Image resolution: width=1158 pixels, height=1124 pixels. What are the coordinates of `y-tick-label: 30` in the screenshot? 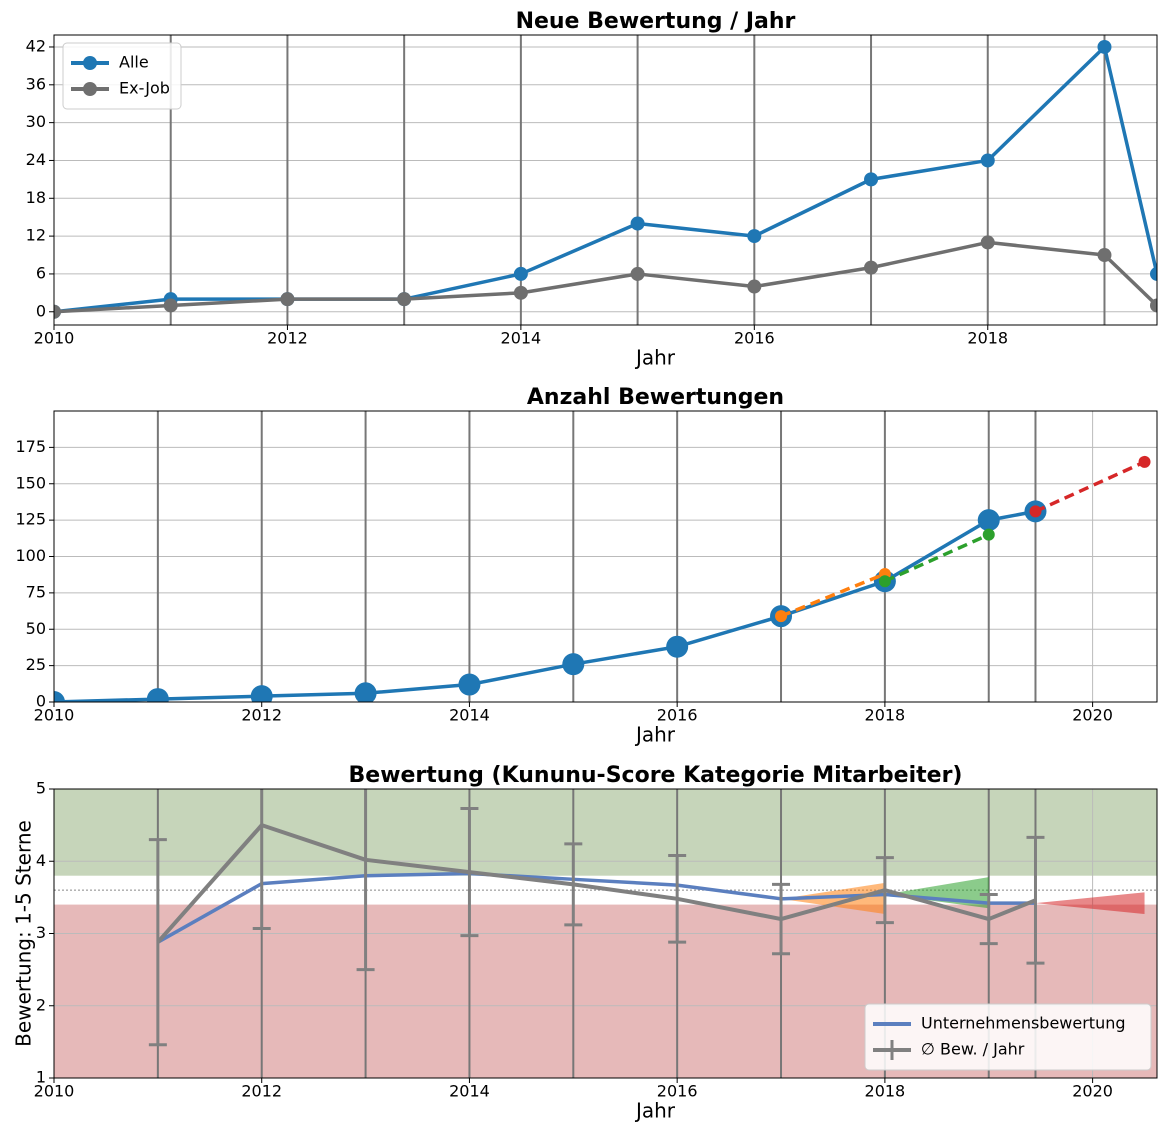 It's located at (36, 121).